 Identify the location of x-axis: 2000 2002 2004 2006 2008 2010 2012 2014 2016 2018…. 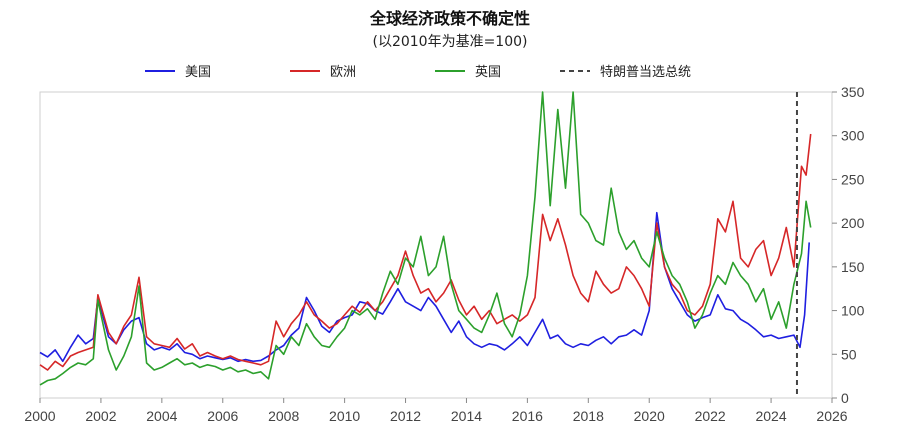
(436, 411).